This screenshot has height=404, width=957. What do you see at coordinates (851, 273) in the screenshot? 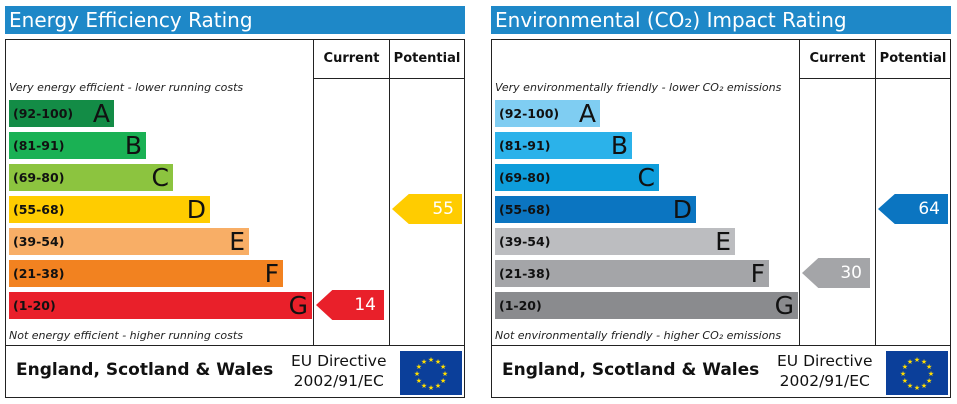
I see `current-rating-value: 30` at bounding box center [851, 273].